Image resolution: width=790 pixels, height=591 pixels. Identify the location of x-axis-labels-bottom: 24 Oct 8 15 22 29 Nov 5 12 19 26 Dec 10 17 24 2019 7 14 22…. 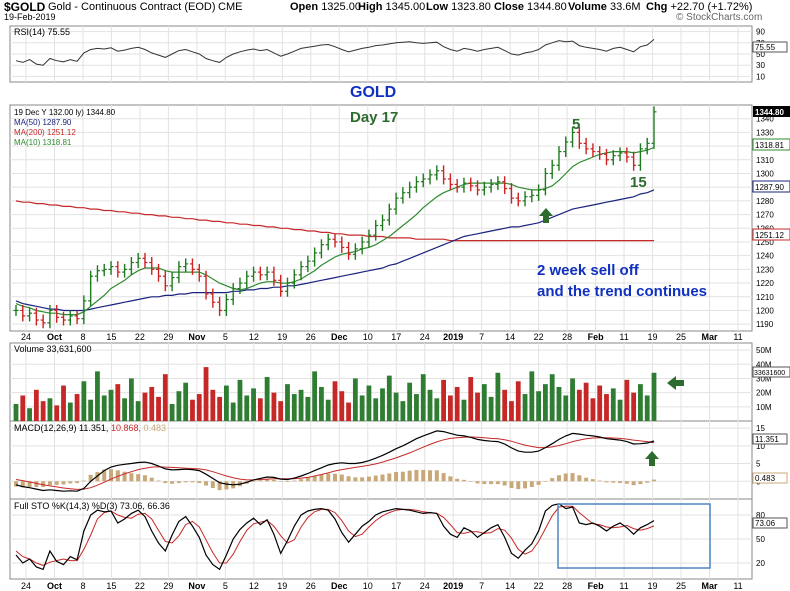
(382, 586).